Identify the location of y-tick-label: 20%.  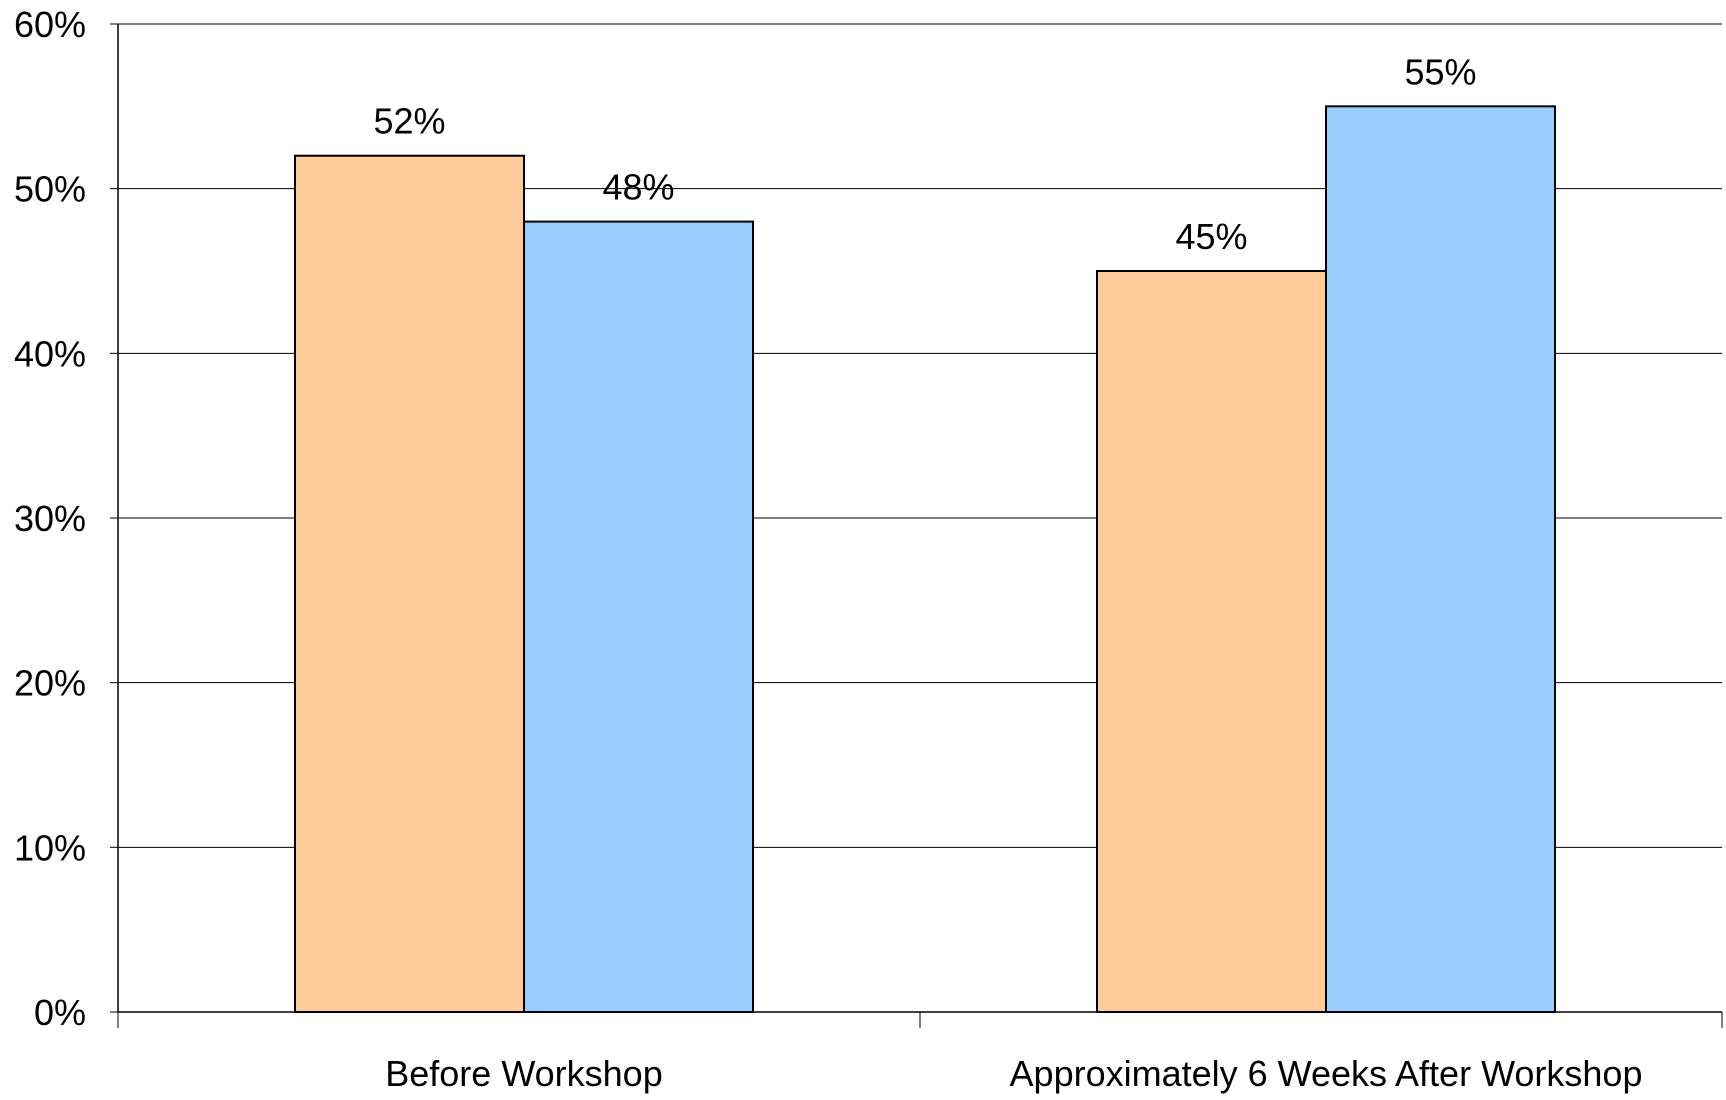
(50, 683).